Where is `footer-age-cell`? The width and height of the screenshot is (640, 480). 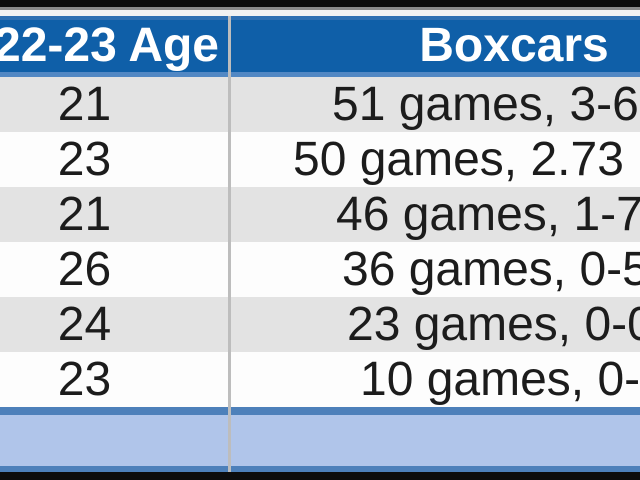 footer-age-cell is located at coordinates (115, 440).